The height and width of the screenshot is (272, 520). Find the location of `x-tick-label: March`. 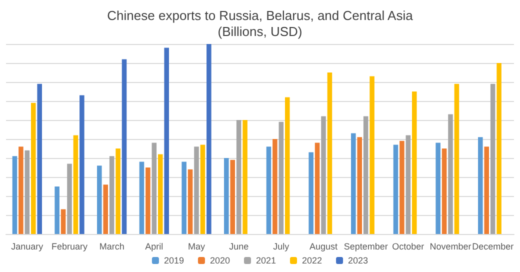

x-tick-label: March is located at coordinates (111, 247).